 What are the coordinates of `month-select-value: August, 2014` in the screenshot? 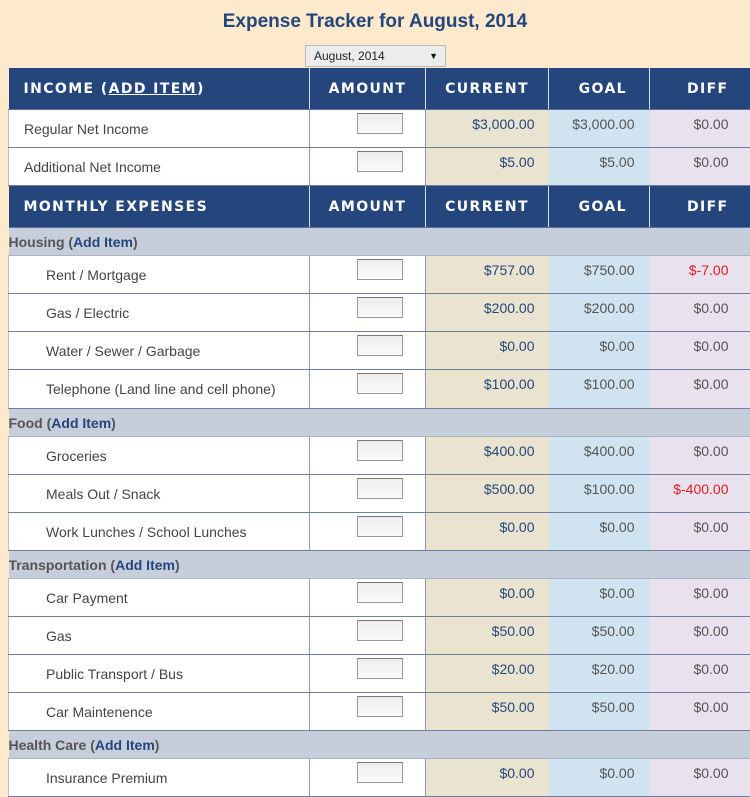 It's located at (349, 56).